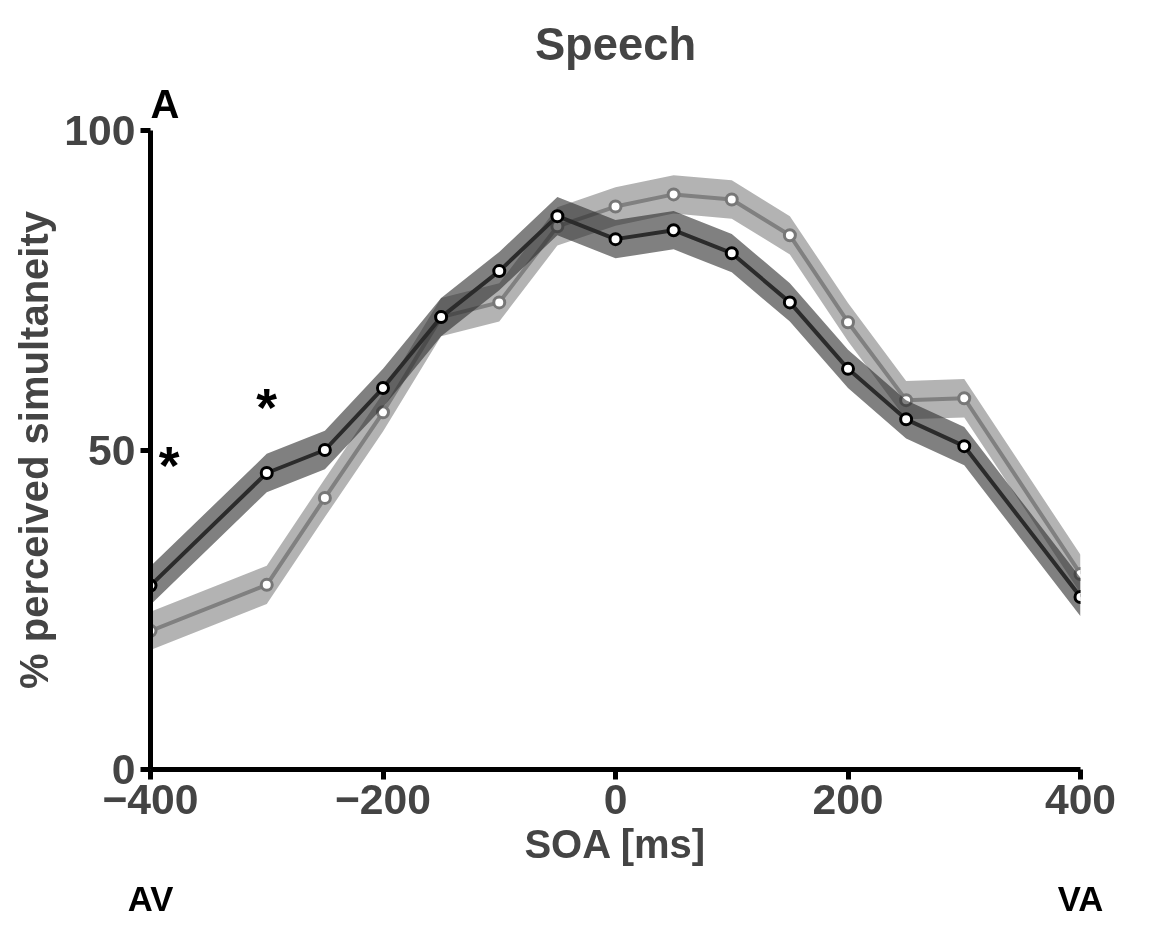  I want to click on x-tick-label: −200, so click(383, 798).